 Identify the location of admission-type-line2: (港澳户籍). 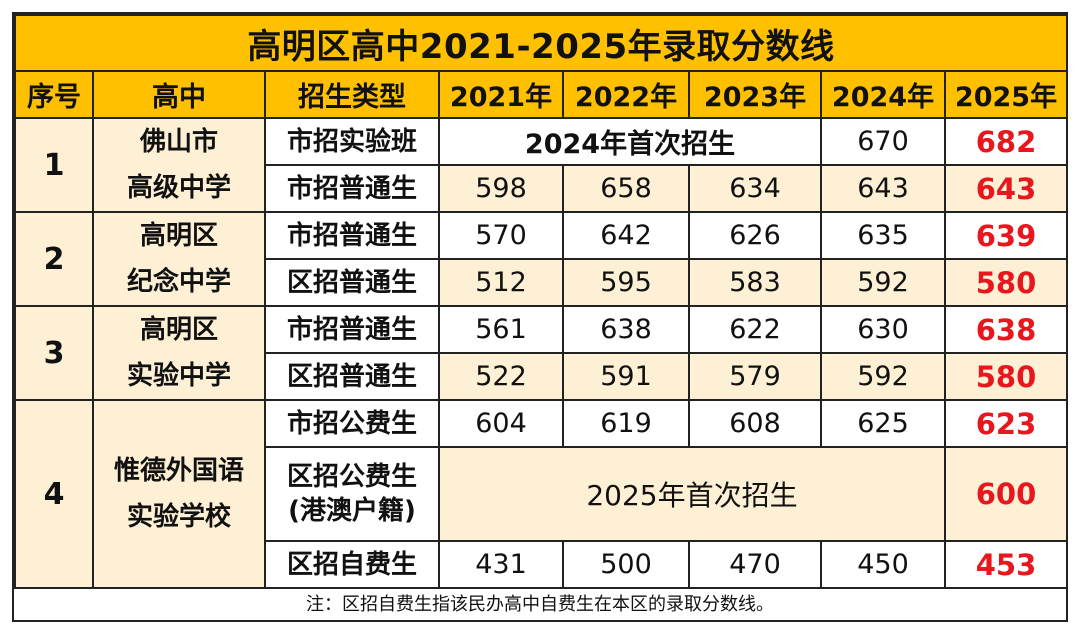
(352, 511).